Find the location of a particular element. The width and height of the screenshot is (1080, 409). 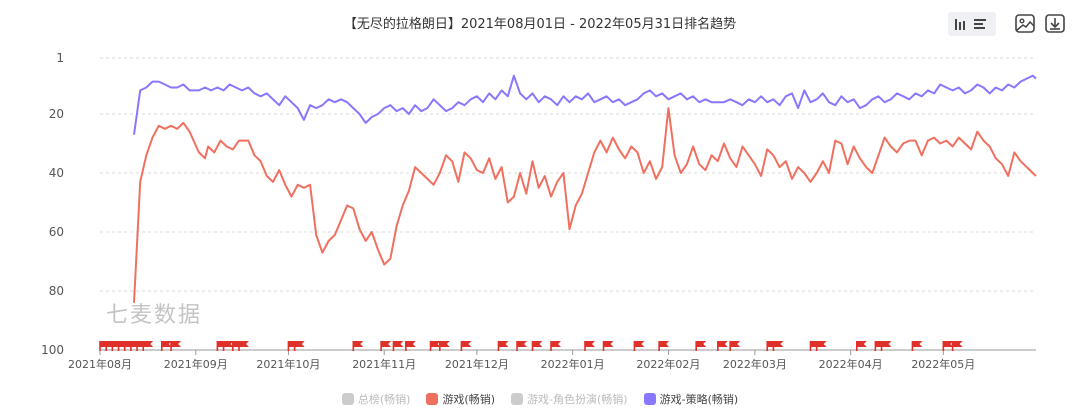

legend-label: 游戏-策略(畅销) is located at coordinates (699, 399).